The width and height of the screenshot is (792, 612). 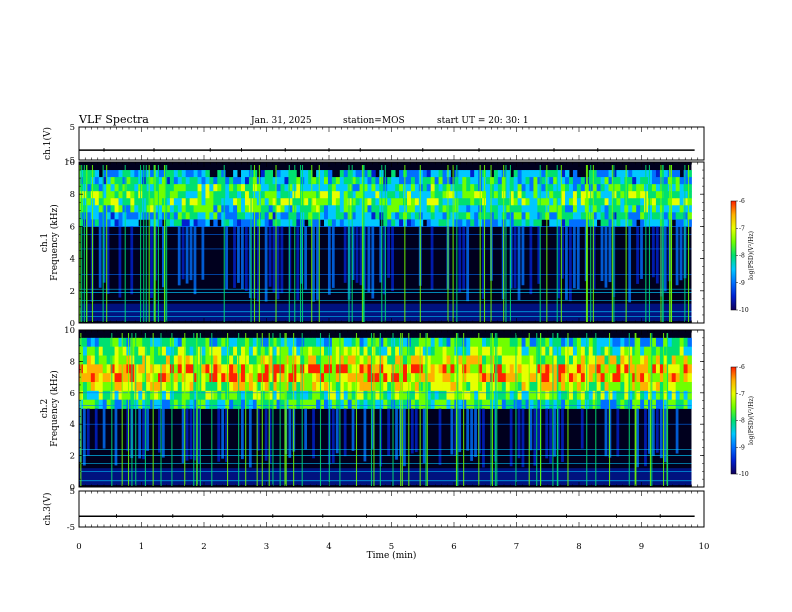 What do you see at coordinates (69, 331) in the screenshot?
I see `y-tick-label: 10` at bounding box center [69, 331].